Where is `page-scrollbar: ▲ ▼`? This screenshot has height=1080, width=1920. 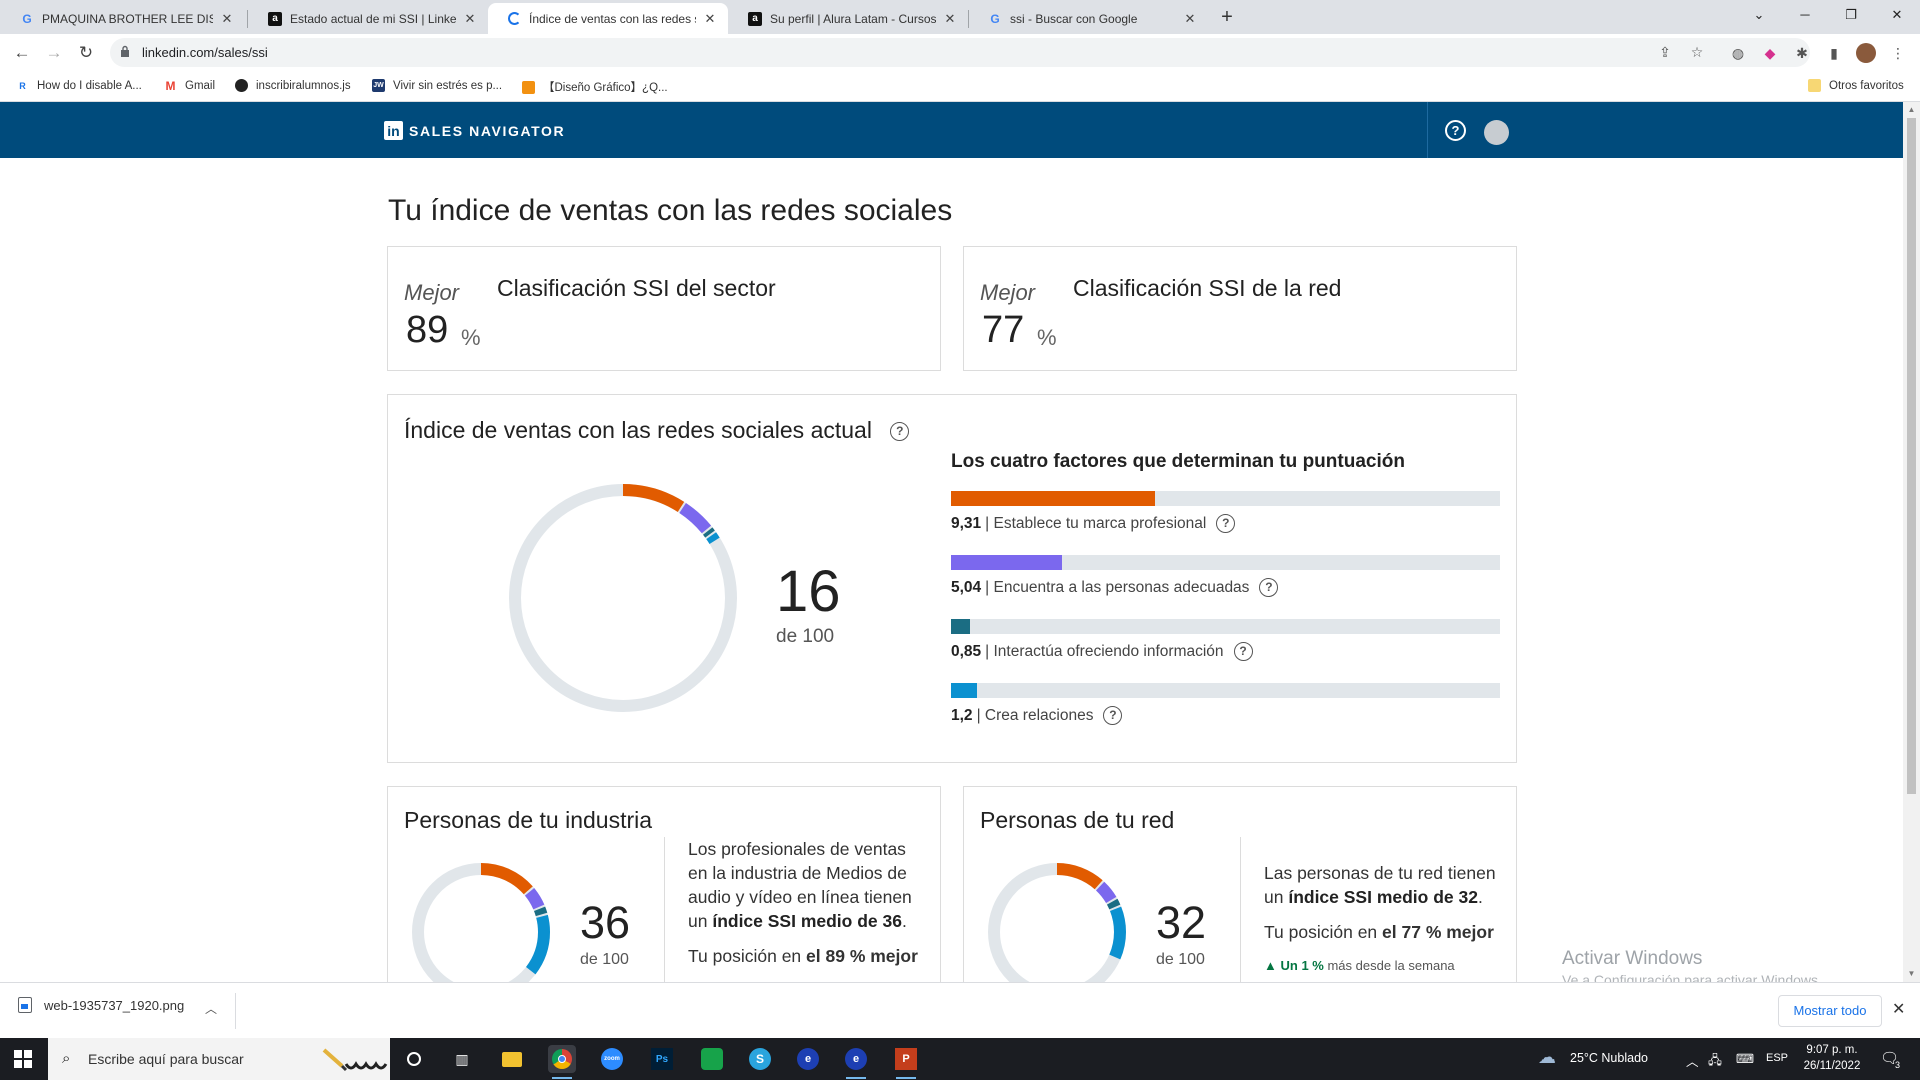
page-scrollbar: ▲ ▼ is located at coordinates (1911, 542).